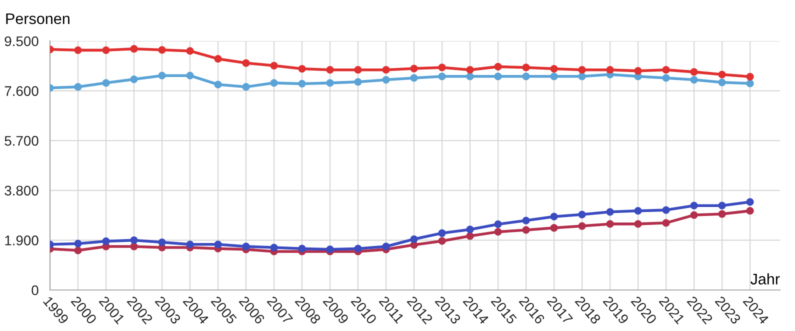 This screenshot has width=795, height=331. What do you see at coordinates (21, 41) in the screenshot?
I see `y-tick-label: 9.500` at bounding box center [21, 41].